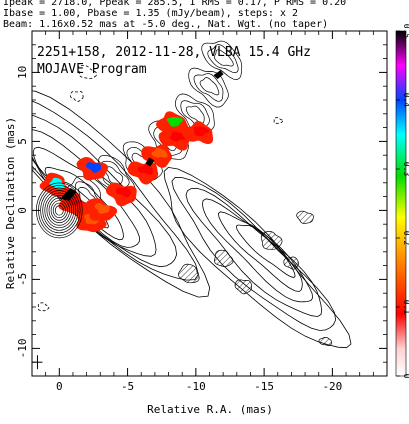 The image size is (409, 424). I want to click on y-tick-label: -5, so click(22, 279).